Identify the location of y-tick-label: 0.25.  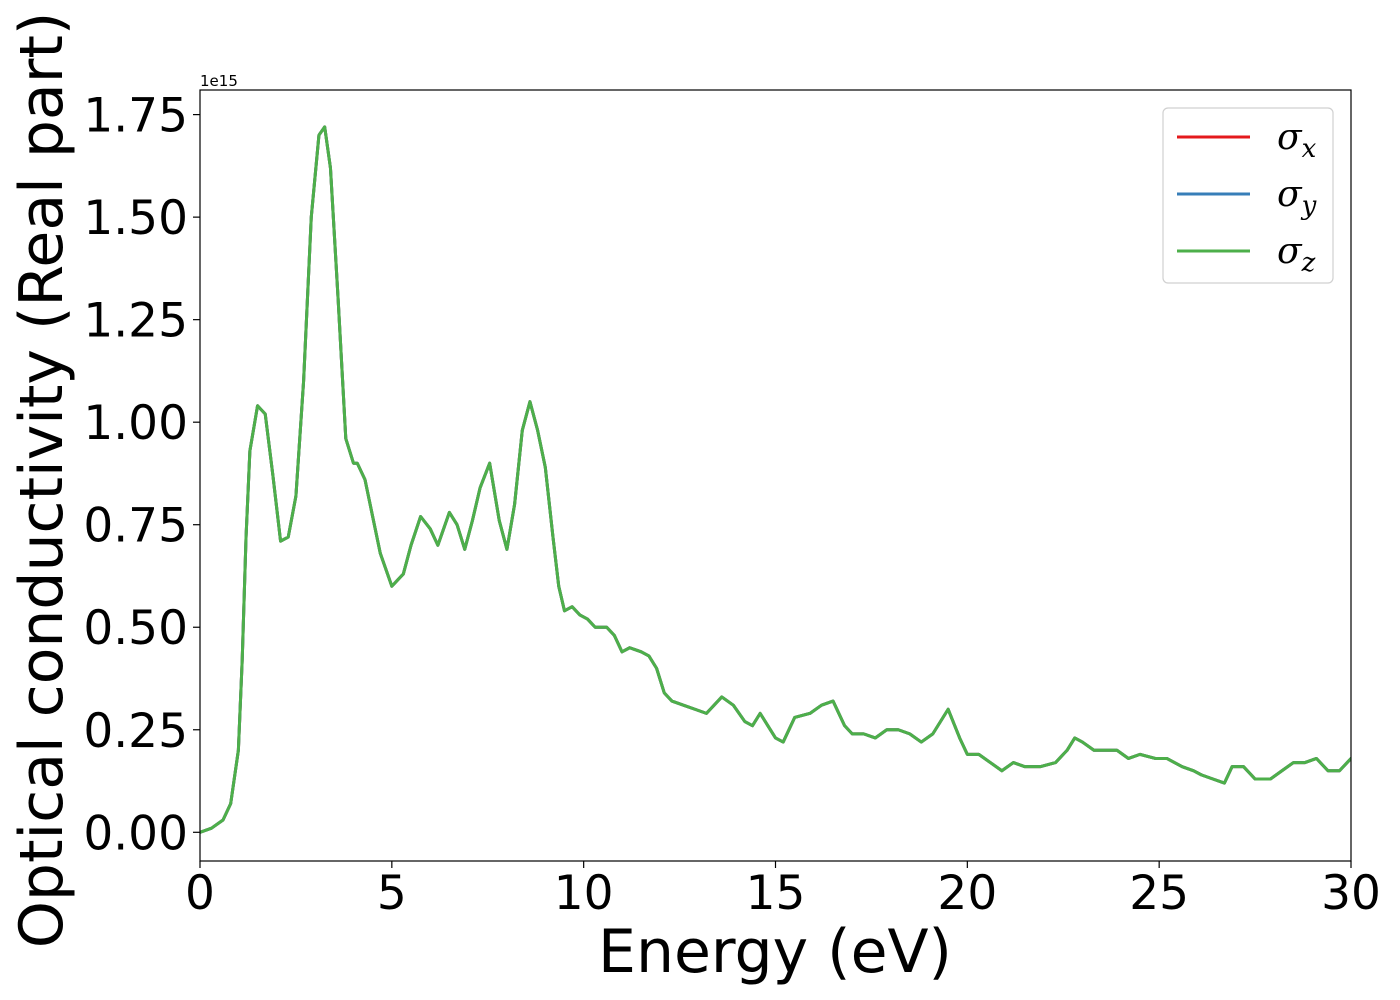
(135, 731).